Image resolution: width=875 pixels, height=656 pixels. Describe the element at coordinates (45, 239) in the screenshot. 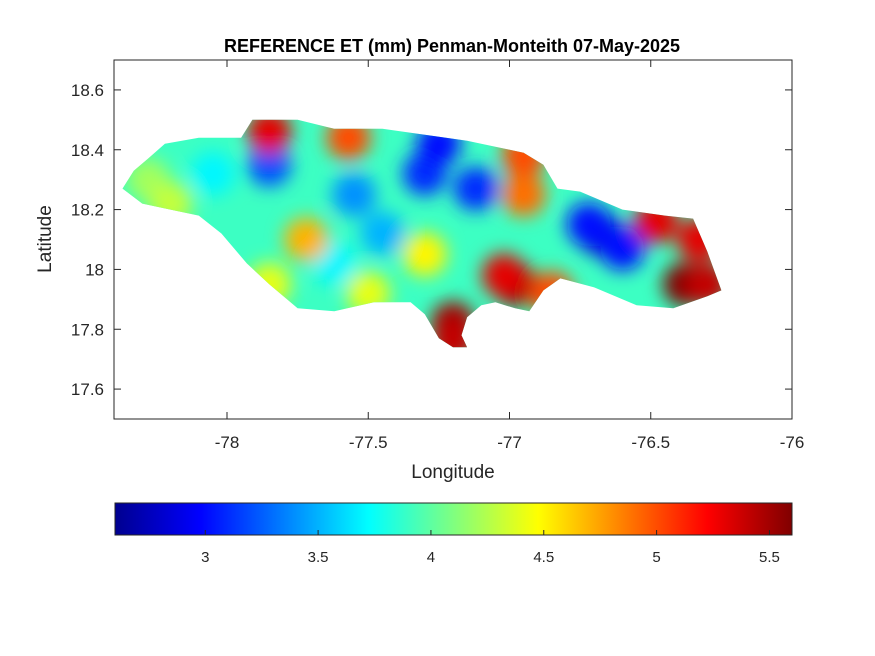

I see `y-axis-label: Latitude` at that location.